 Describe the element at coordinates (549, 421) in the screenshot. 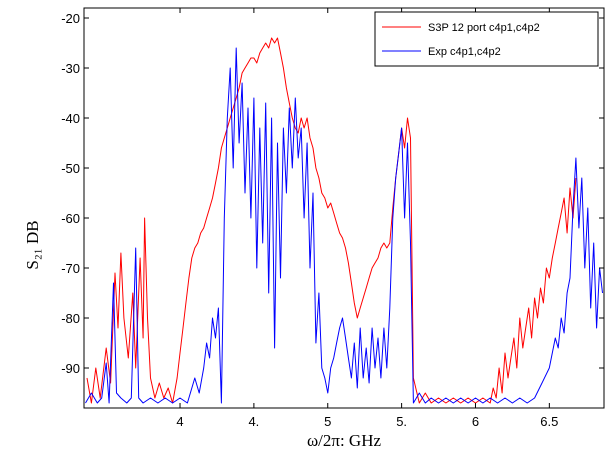

I see `x-tick-label-5: 6.5` at that location.